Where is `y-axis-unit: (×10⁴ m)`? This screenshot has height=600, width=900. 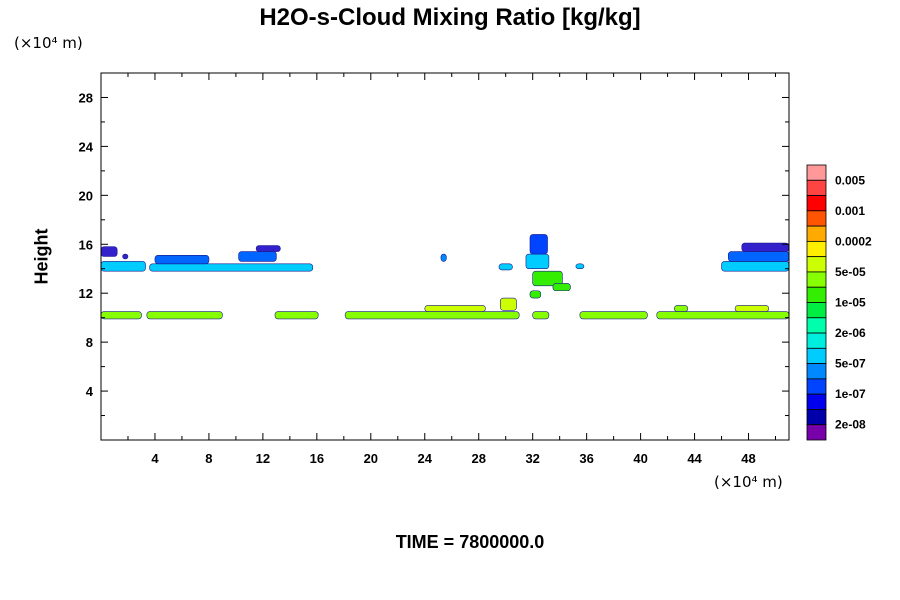 y-axis-unit: (×10⁴ m) is located at coordinates (48, 43).